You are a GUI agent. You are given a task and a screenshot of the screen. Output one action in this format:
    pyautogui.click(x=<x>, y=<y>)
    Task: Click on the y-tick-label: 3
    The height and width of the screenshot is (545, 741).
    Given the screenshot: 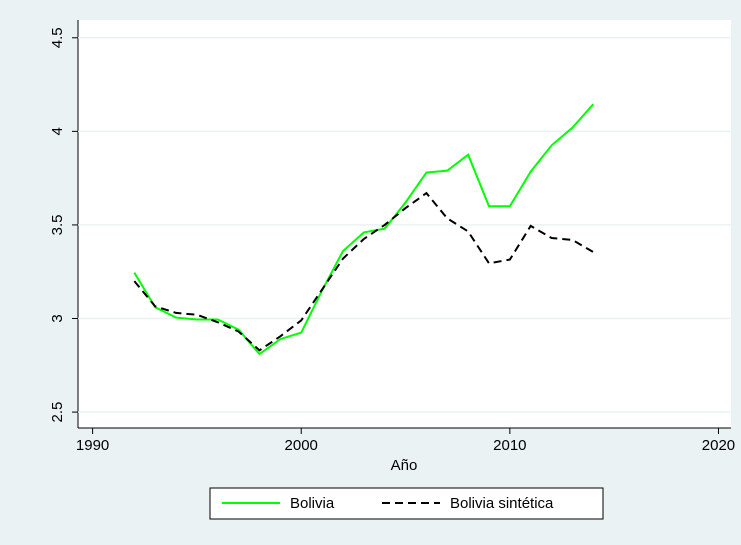 What is the action you would take?
    pyautogui.click(x=57, y=318)
    